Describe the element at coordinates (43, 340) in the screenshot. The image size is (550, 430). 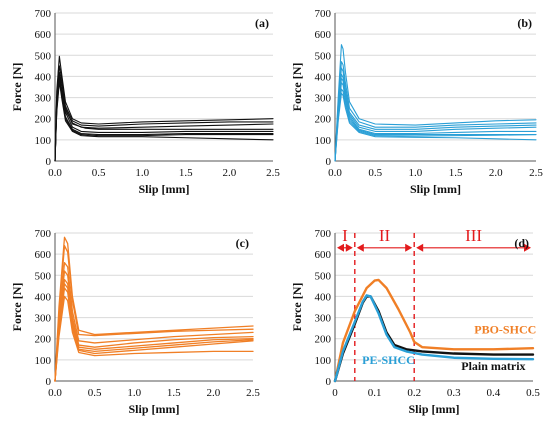
I see `panel-c-y-tick-label: 200` at that location.